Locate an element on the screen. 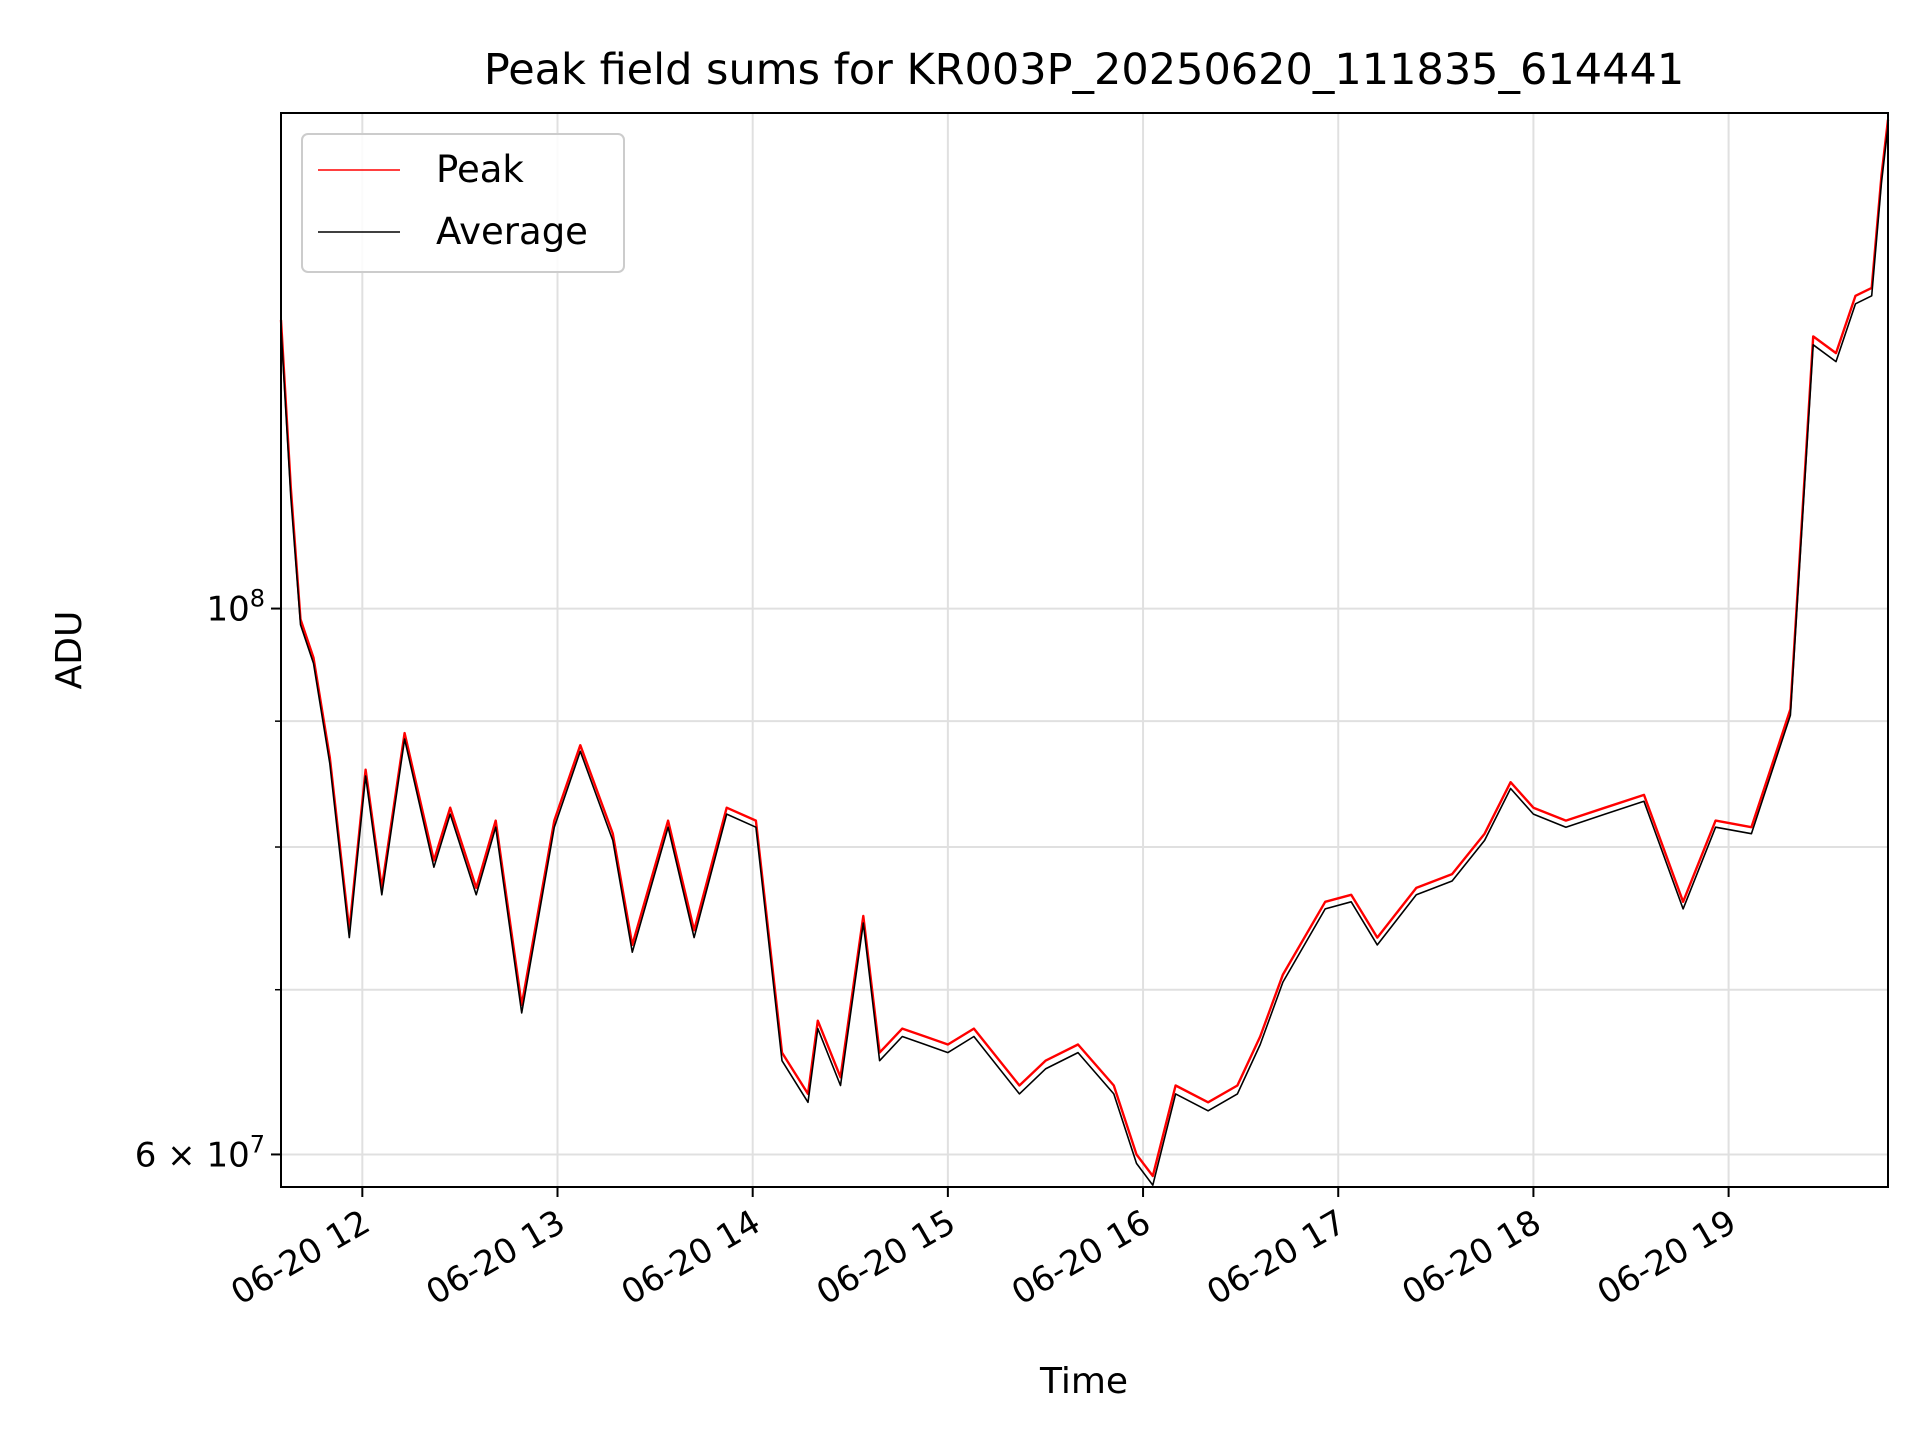  y-tick-label: 108 is located at coordinates (235, 607).